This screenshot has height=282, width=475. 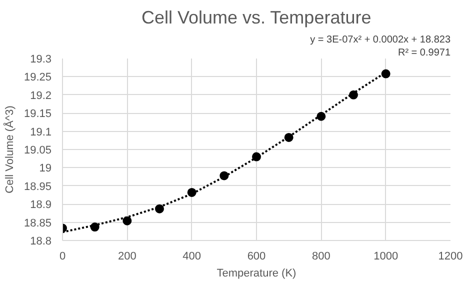 What do you see at coordinates (9, 150) in the screenshot?
I see `y-axis-title: Cell Volume (Å^3)` at bounding box center [9, 150].